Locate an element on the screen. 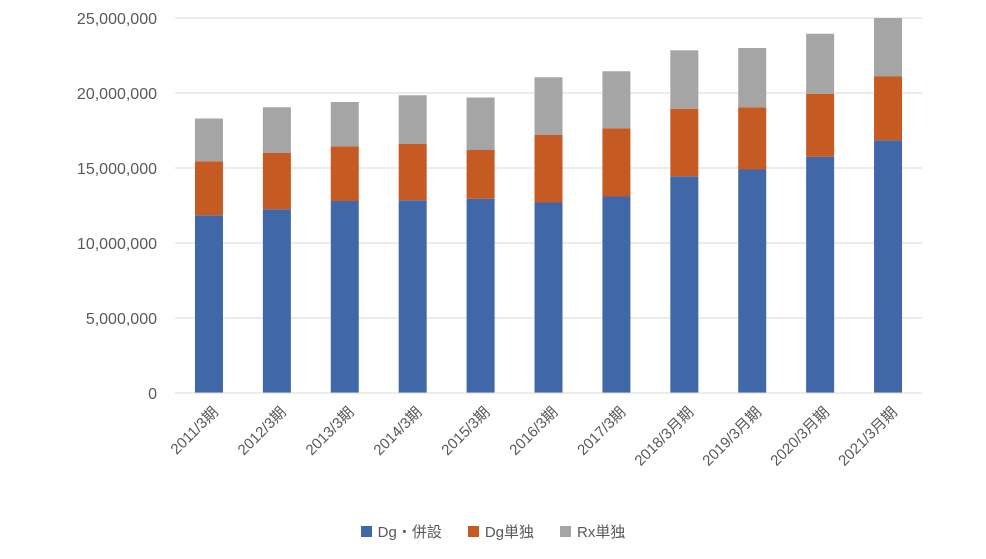 The height and width of the screenshot is (559, 986). x-tick-label: 2020/3月期 is located at coordinates (800, 437).